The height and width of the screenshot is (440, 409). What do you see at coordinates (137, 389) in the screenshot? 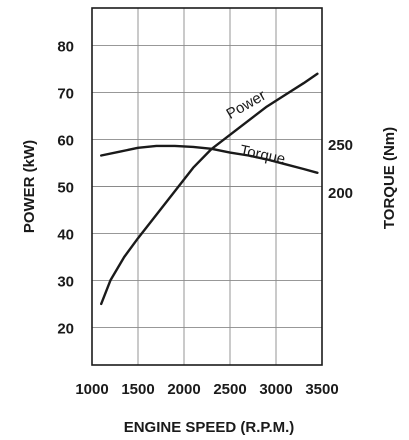
I see `x-tick-label: 1500` at bounding box center [137, 389].